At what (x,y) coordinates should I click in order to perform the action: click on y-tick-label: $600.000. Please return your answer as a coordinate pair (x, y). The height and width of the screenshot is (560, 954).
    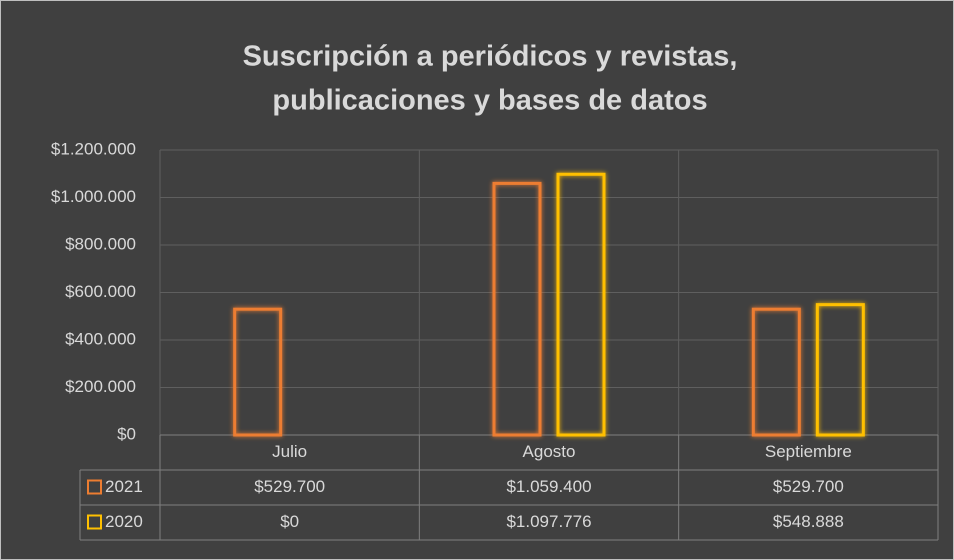
    Looking at the image, I should click on (100, 291).